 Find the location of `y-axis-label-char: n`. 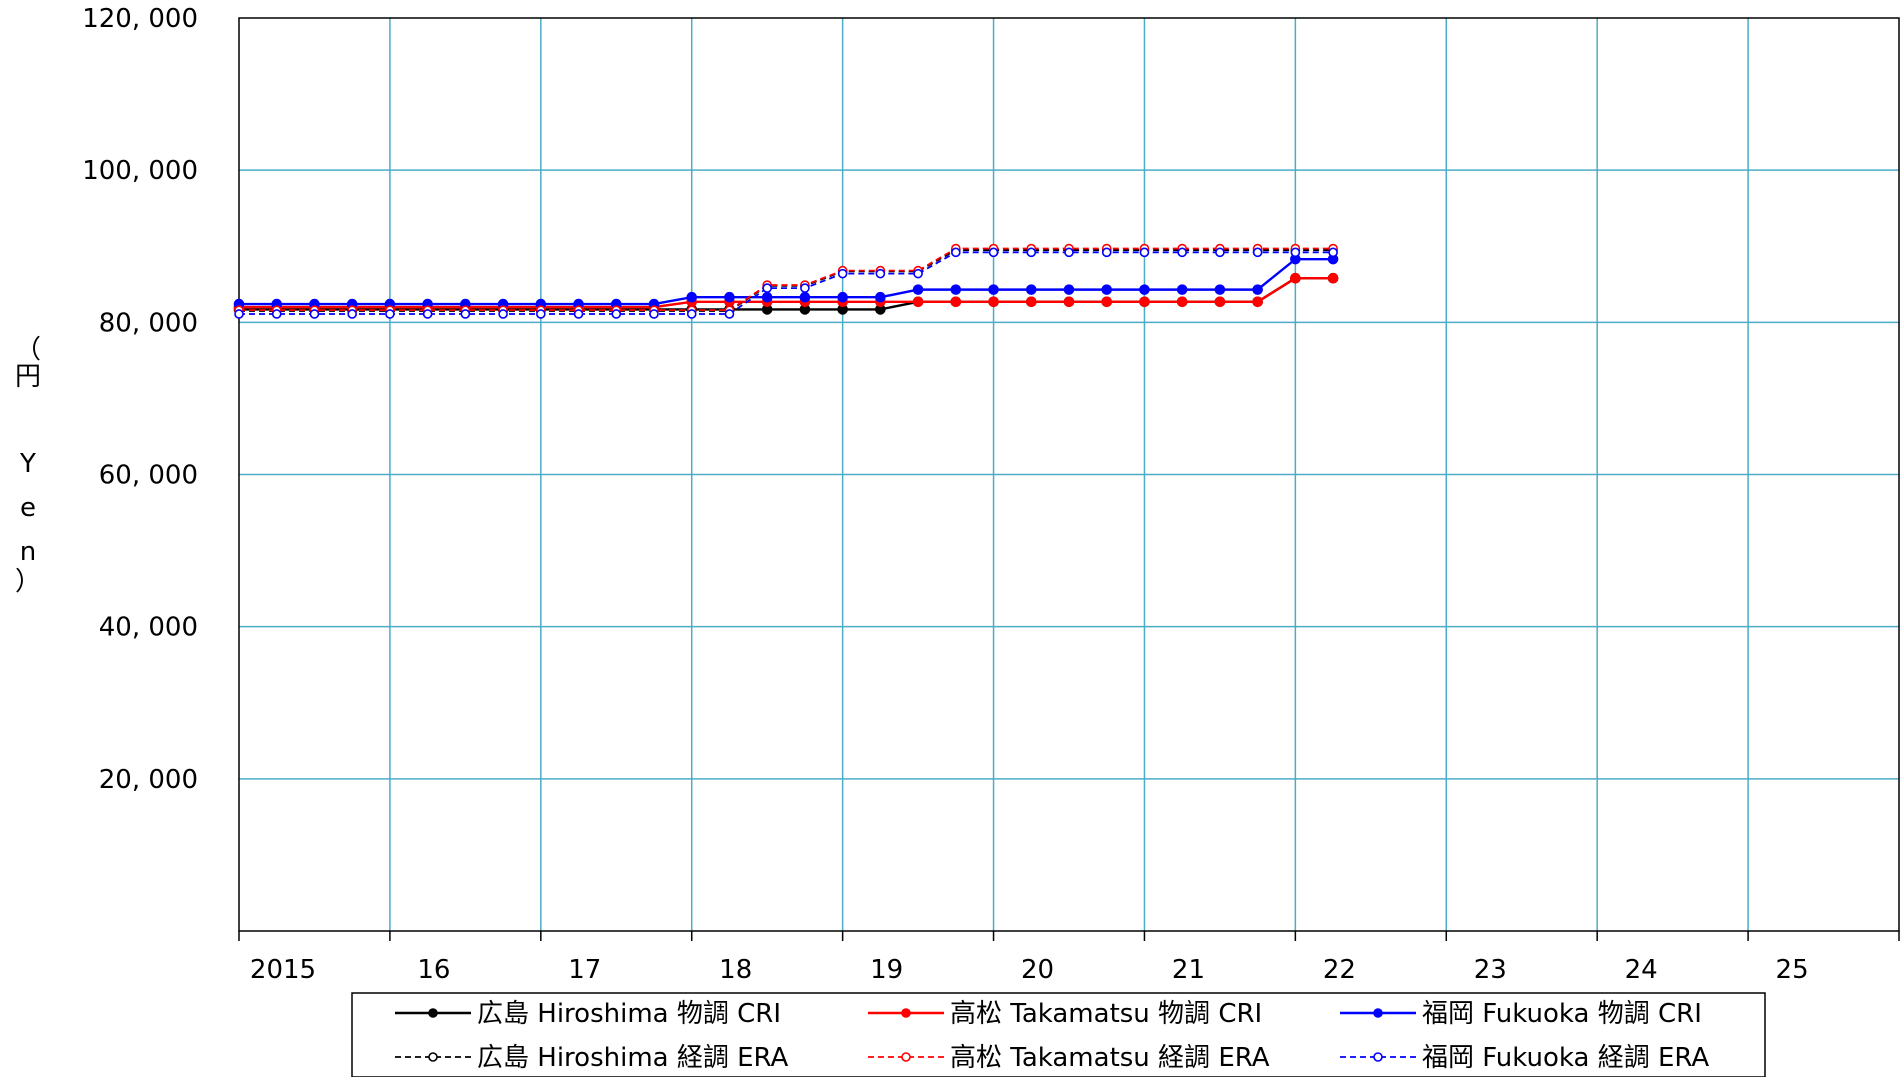

y-axis-label-char: n is located at coordinates (28, 552).